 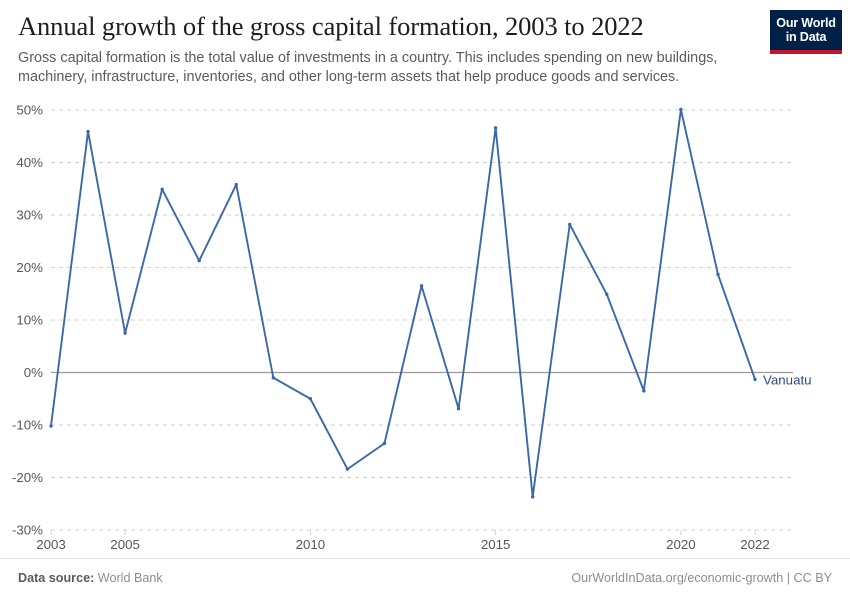 What do you see at coordinates (27, 530) in the screenshot?
I see `y-axis-tick-label: -30%` at bounding box center [27, 530].